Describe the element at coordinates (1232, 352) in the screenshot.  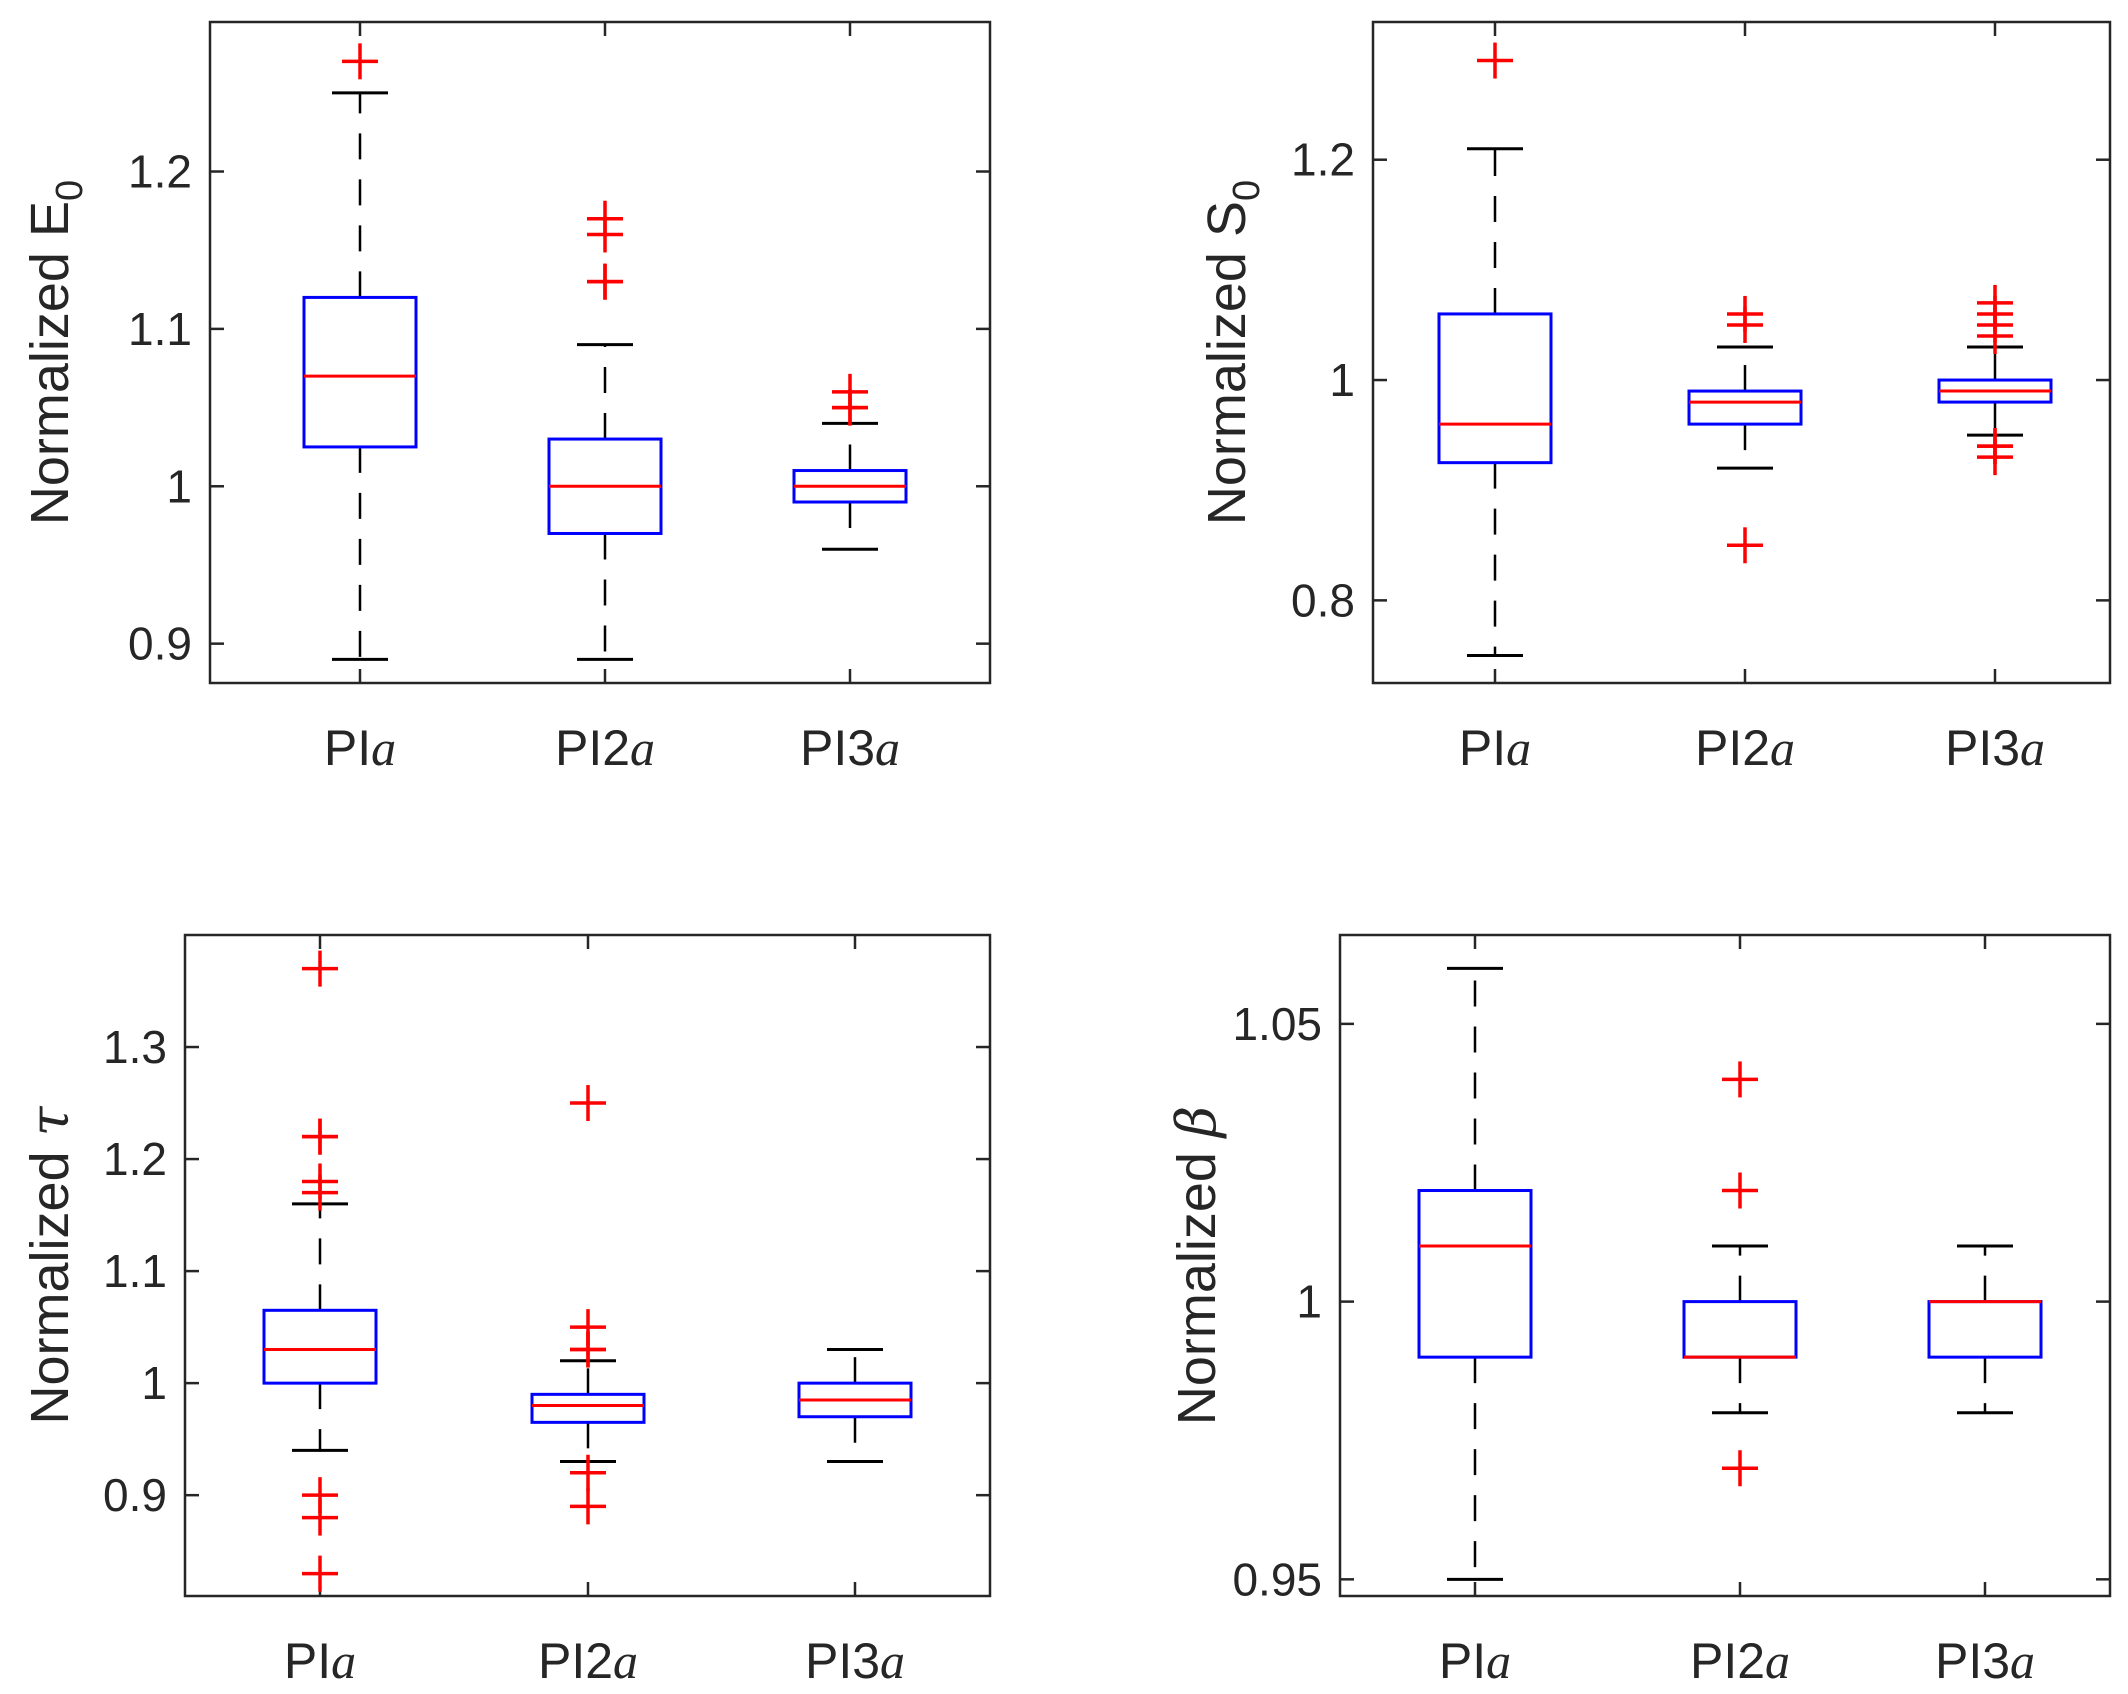
I see `y-axis-label: Normalized S0` at that location.